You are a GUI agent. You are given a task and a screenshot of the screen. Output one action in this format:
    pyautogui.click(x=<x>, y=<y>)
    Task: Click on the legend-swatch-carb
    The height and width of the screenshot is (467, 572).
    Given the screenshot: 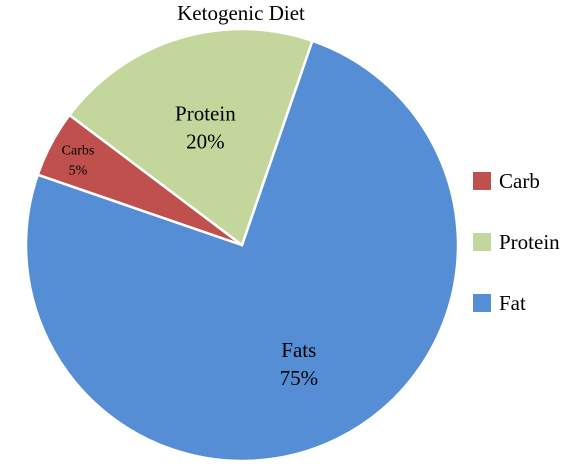 What is the action you would take?
    pyautogui.click(x=482, y=181)
    